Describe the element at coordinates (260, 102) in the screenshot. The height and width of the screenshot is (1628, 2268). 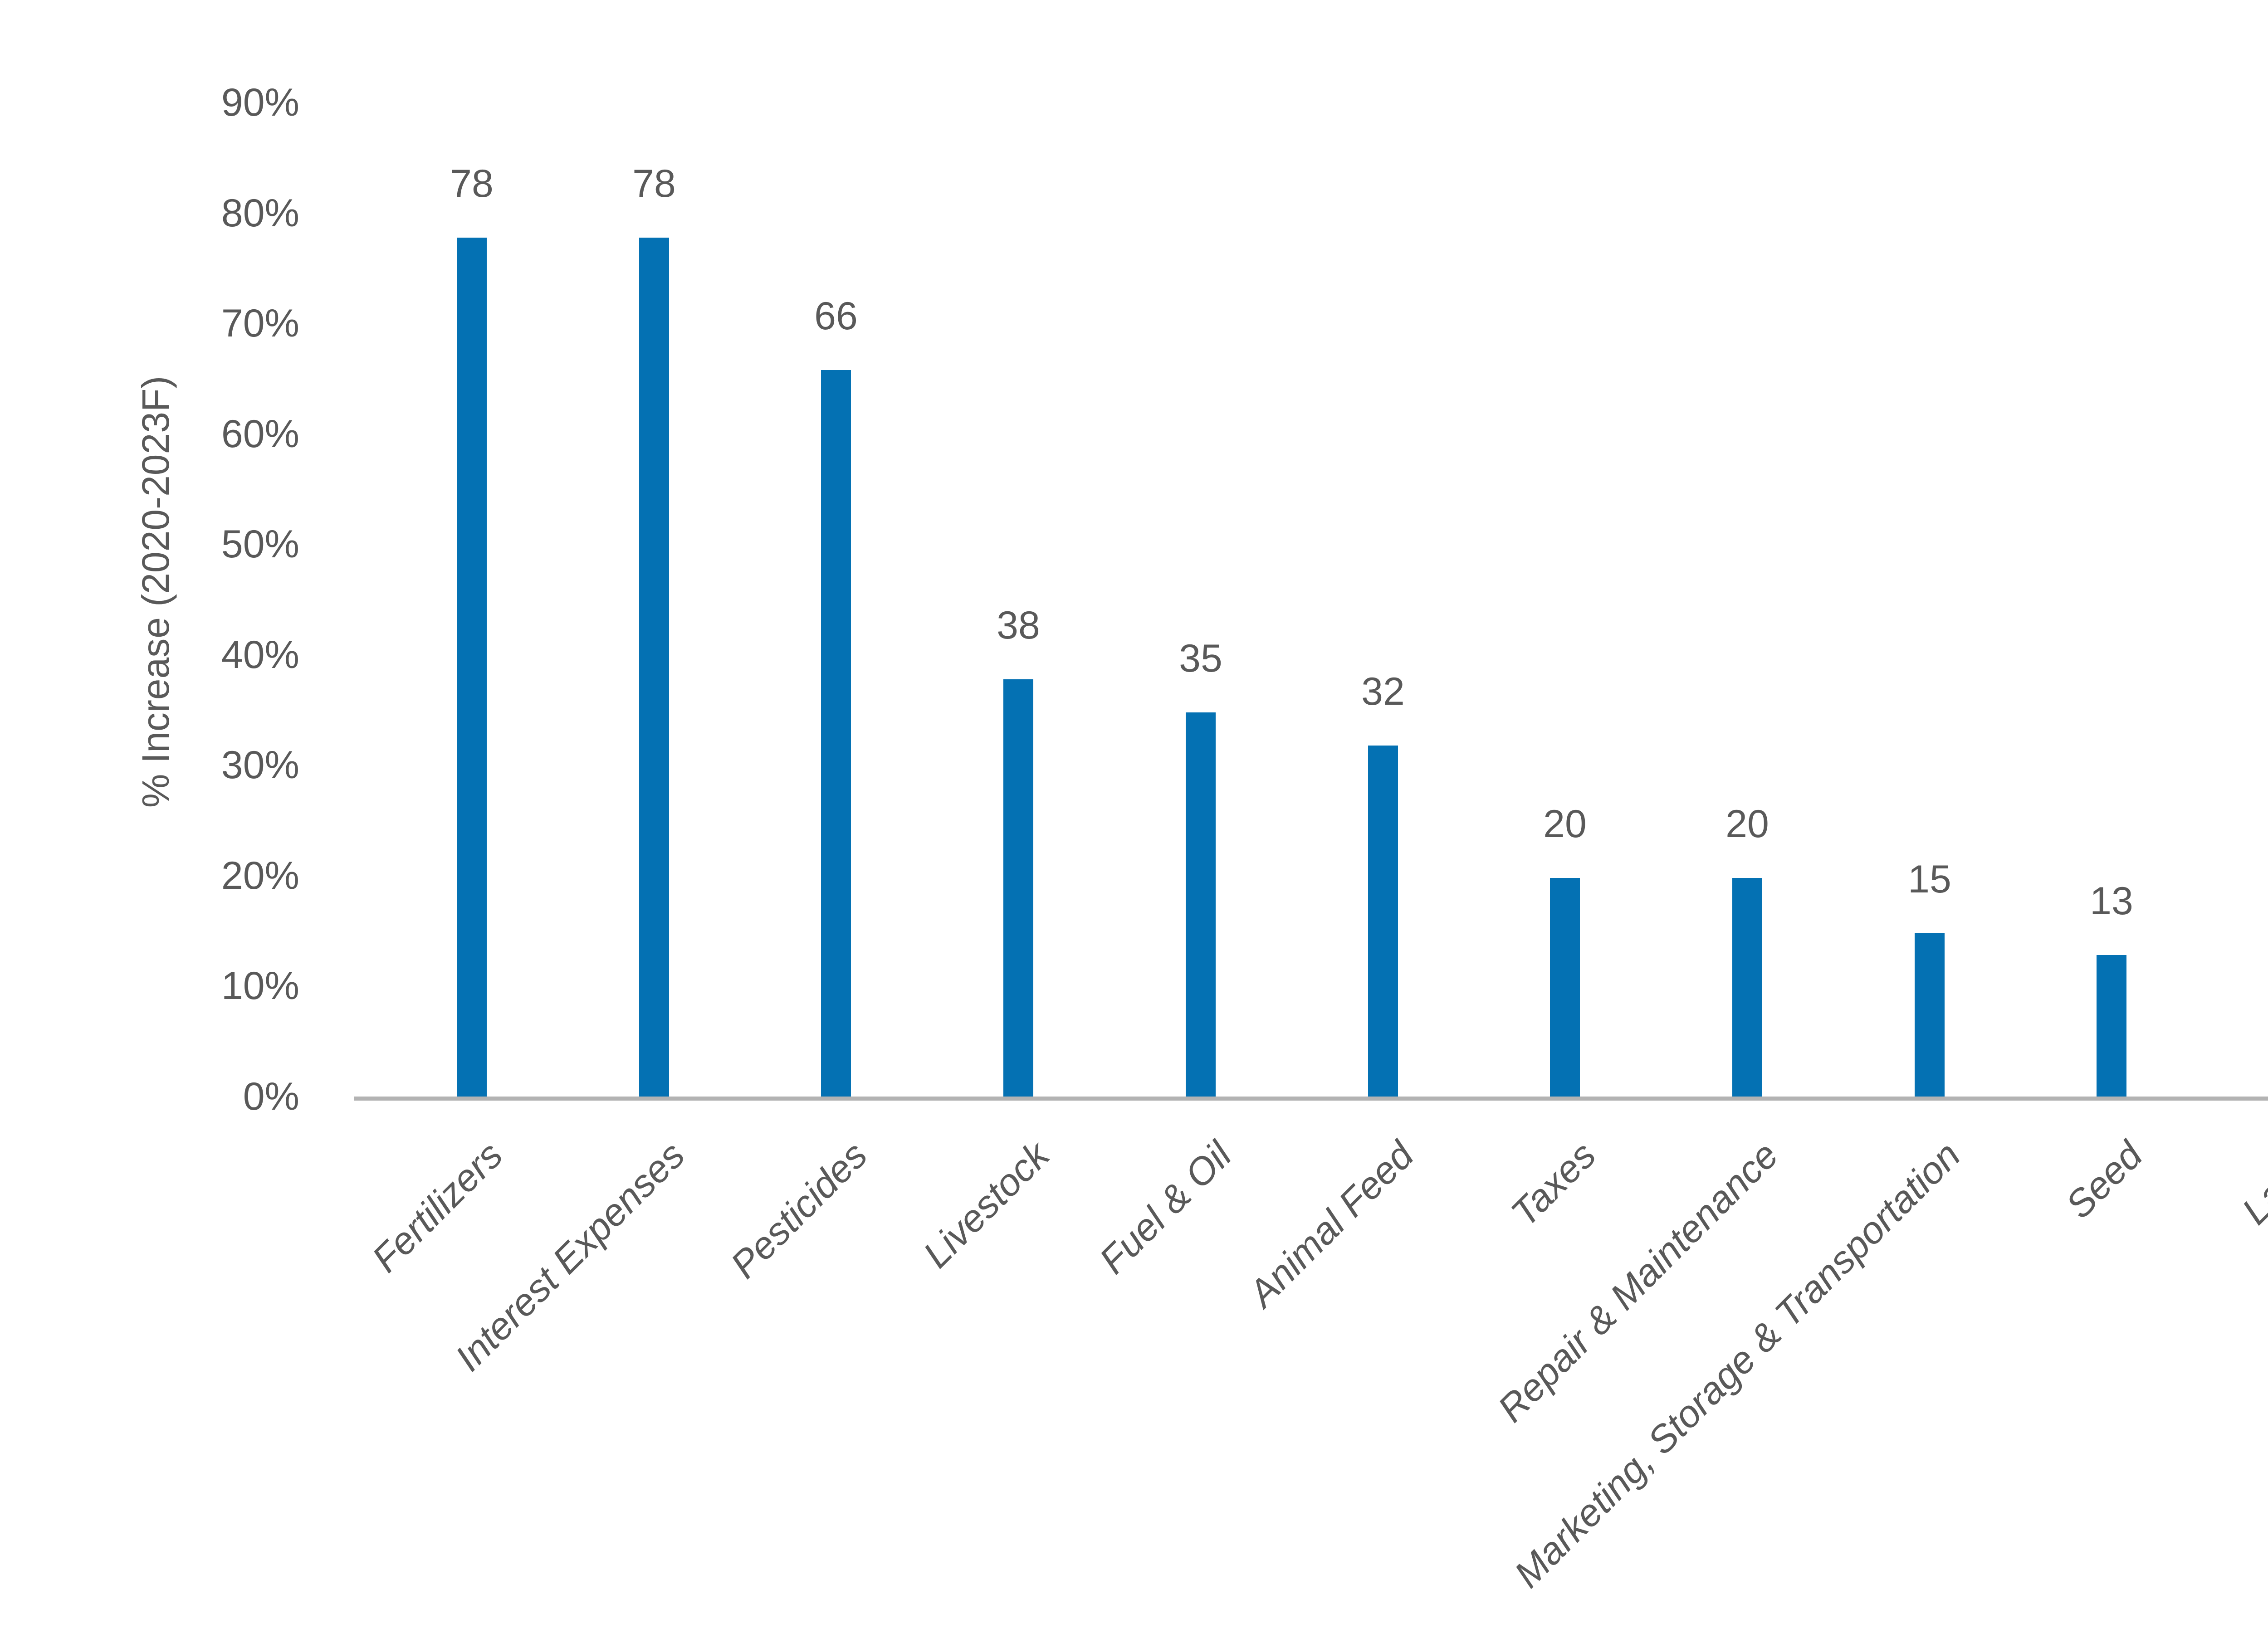
I see `y-tick-label: 90%` at that location.